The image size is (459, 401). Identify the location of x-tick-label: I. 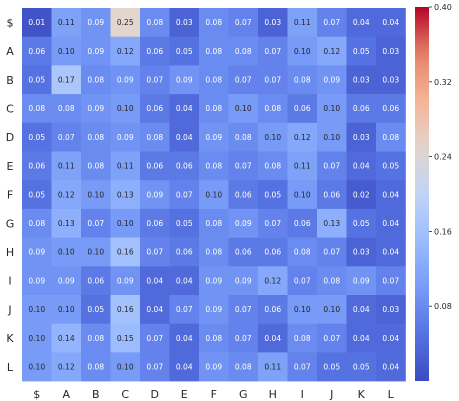
(302, 394).